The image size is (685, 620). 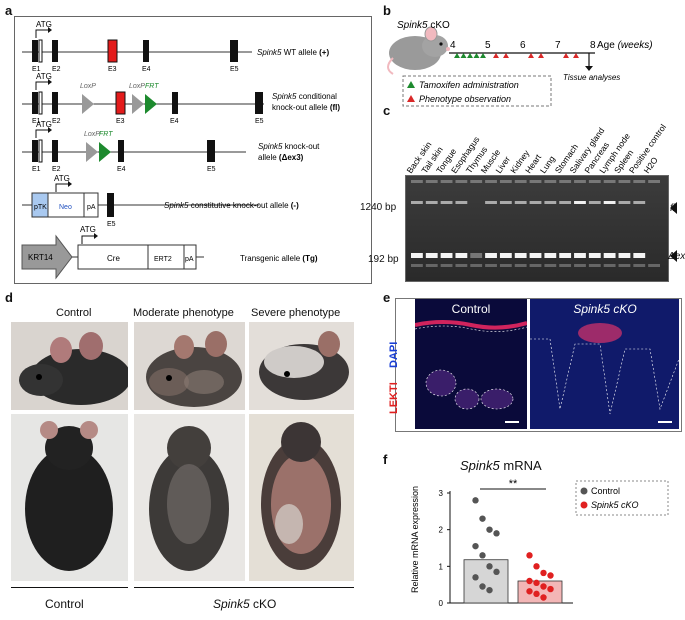 What do you see at coordinates (441, 603) in the screenshot?
I see `y-tick-label: 0` at bounding box center [441, 603].